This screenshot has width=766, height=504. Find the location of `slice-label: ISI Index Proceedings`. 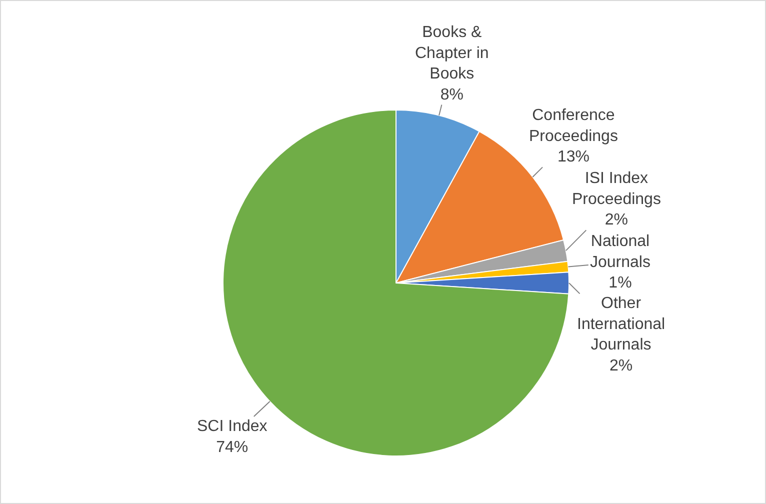

slice-label: ISI Index Proceedings is located at coordinates (616, 189).